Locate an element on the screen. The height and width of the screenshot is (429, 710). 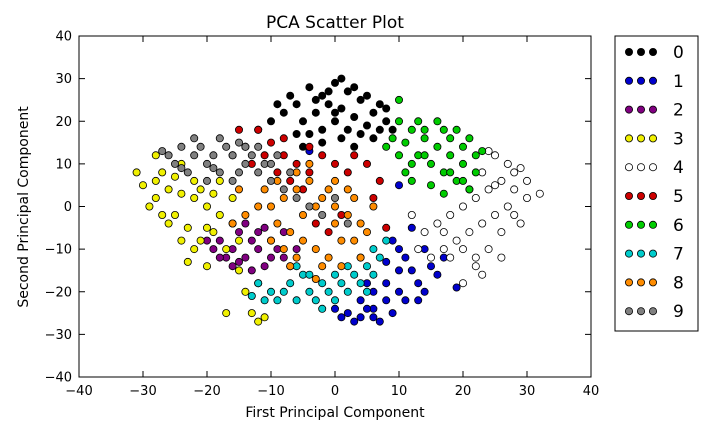
x-tick-label: 20 is located at coordinates (463, 391).